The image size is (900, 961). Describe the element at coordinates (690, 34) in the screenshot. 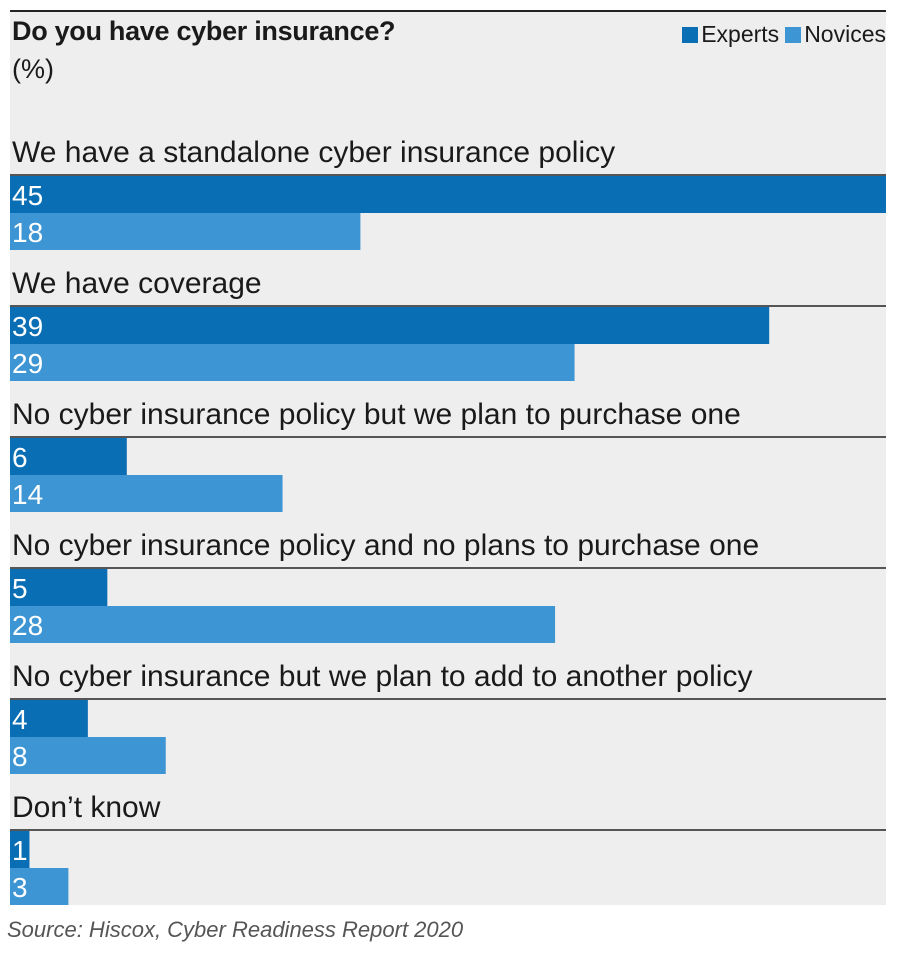

I see `legend-swatch-experts` at that location.